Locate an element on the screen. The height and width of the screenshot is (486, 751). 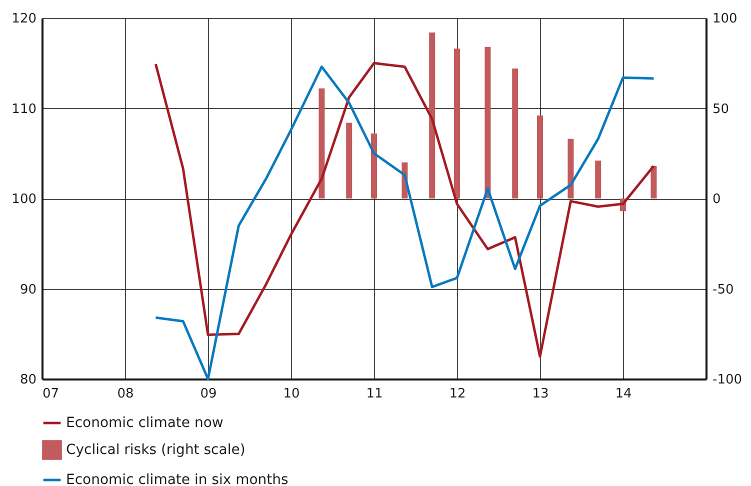
y-tick-label: 80 is located at coordinates (28, 380).